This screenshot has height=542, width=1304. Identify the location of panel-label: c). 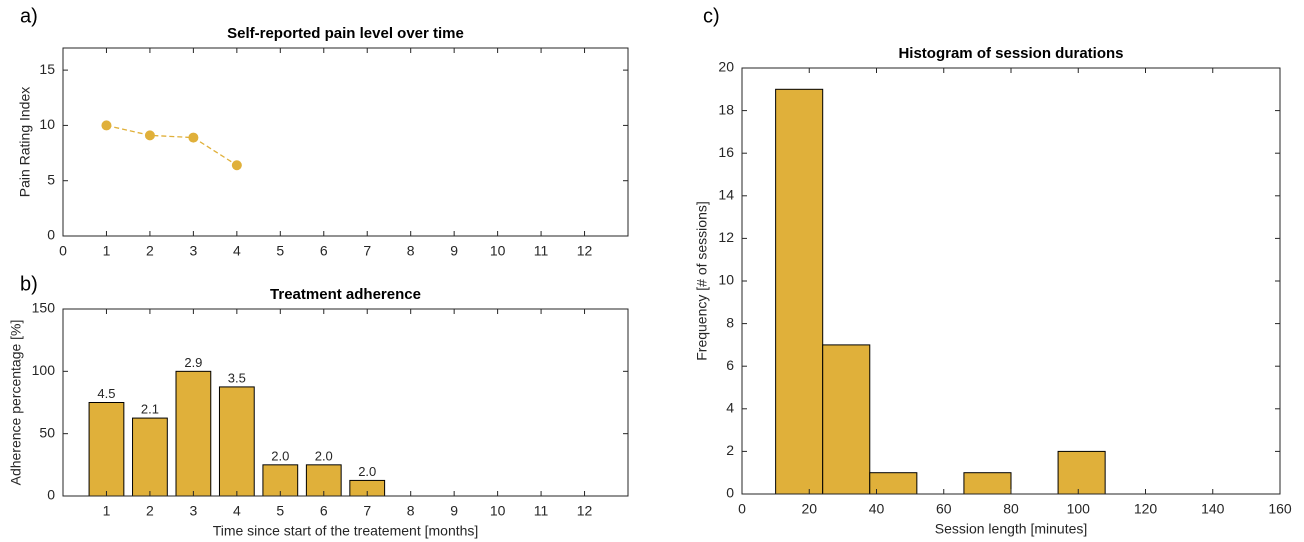
(711, 16).